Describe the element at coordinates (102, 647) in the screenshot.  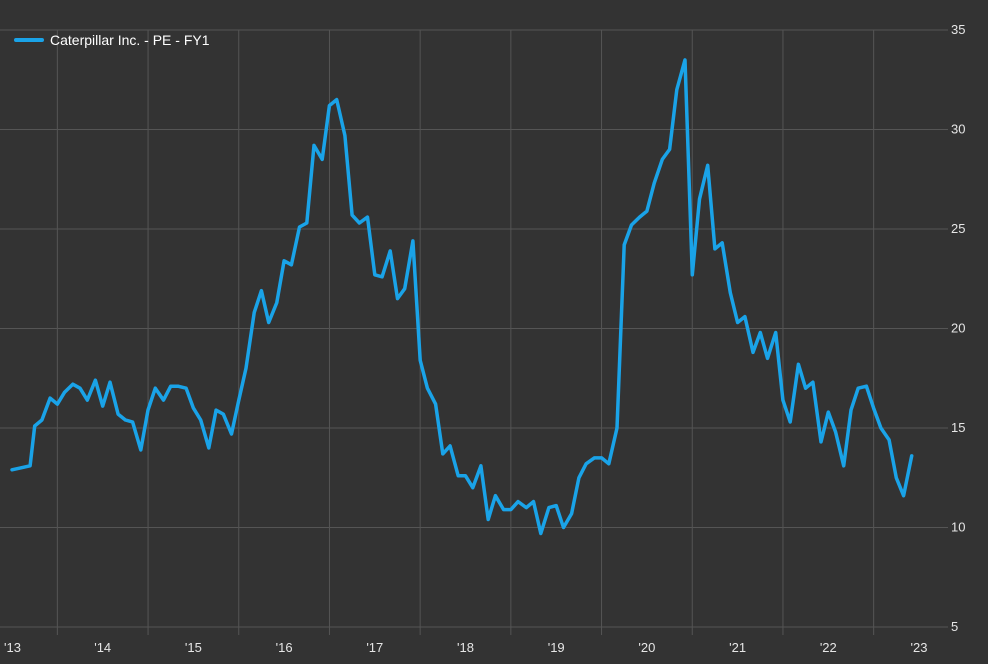
I see `x-tick-label: '14` at that location.